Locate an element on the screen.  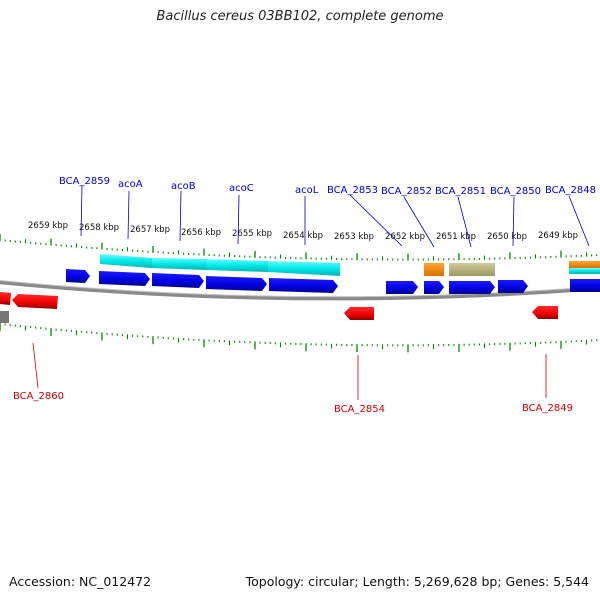
cds-acoB is located at coordinates (179, 264).